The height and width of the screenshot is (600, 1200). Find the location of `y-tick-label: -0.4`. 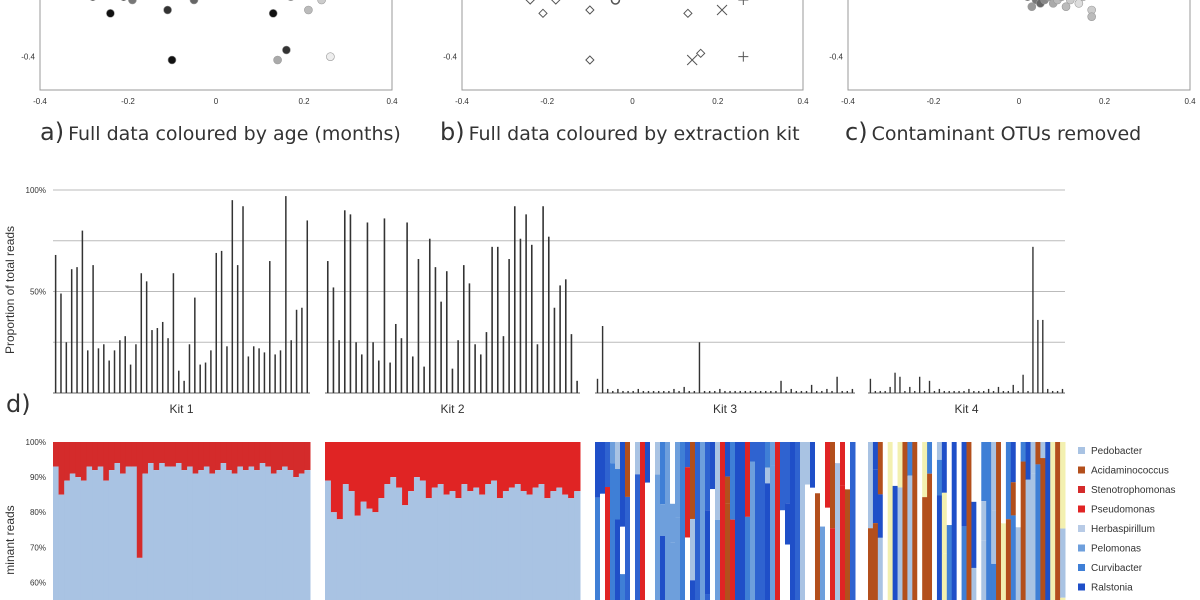

y-tick-label: -0.4 is located at coordinates (450, 57).